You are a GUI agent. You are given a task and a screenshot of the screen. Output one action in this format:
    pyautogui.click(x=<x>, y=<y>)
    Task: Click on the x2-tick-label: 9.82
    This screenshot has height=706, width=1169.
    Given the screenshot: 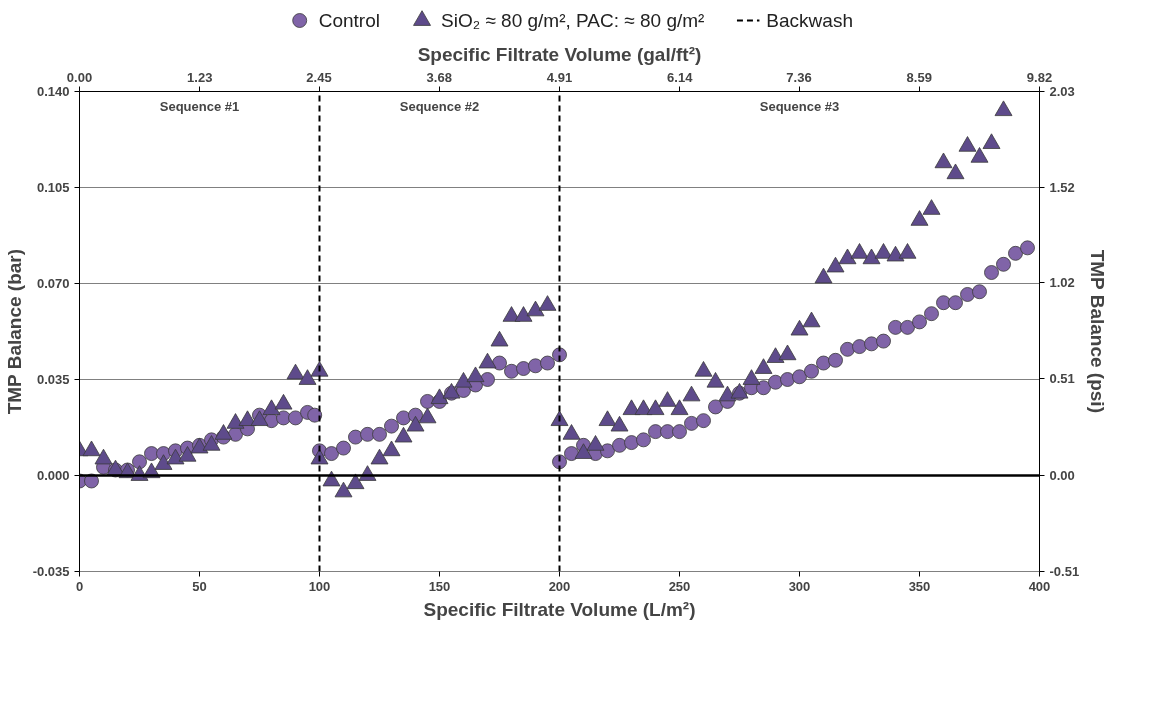 What is the action you would take?
    pyautogui.click(x=1039, y=77)
    